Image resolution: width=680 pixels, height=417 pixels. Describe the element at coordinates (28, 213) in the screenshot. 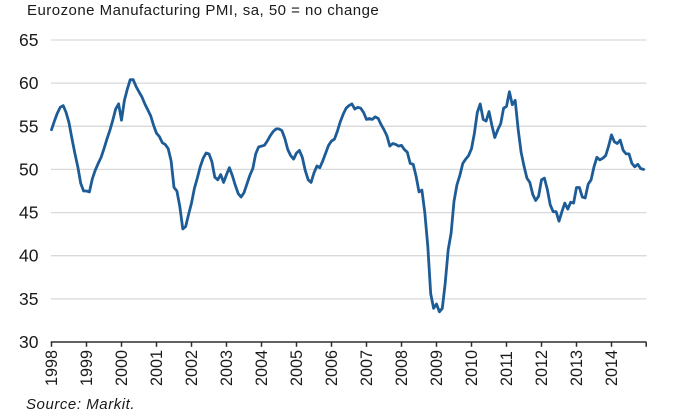

I see `svg-text: 45` at that location.